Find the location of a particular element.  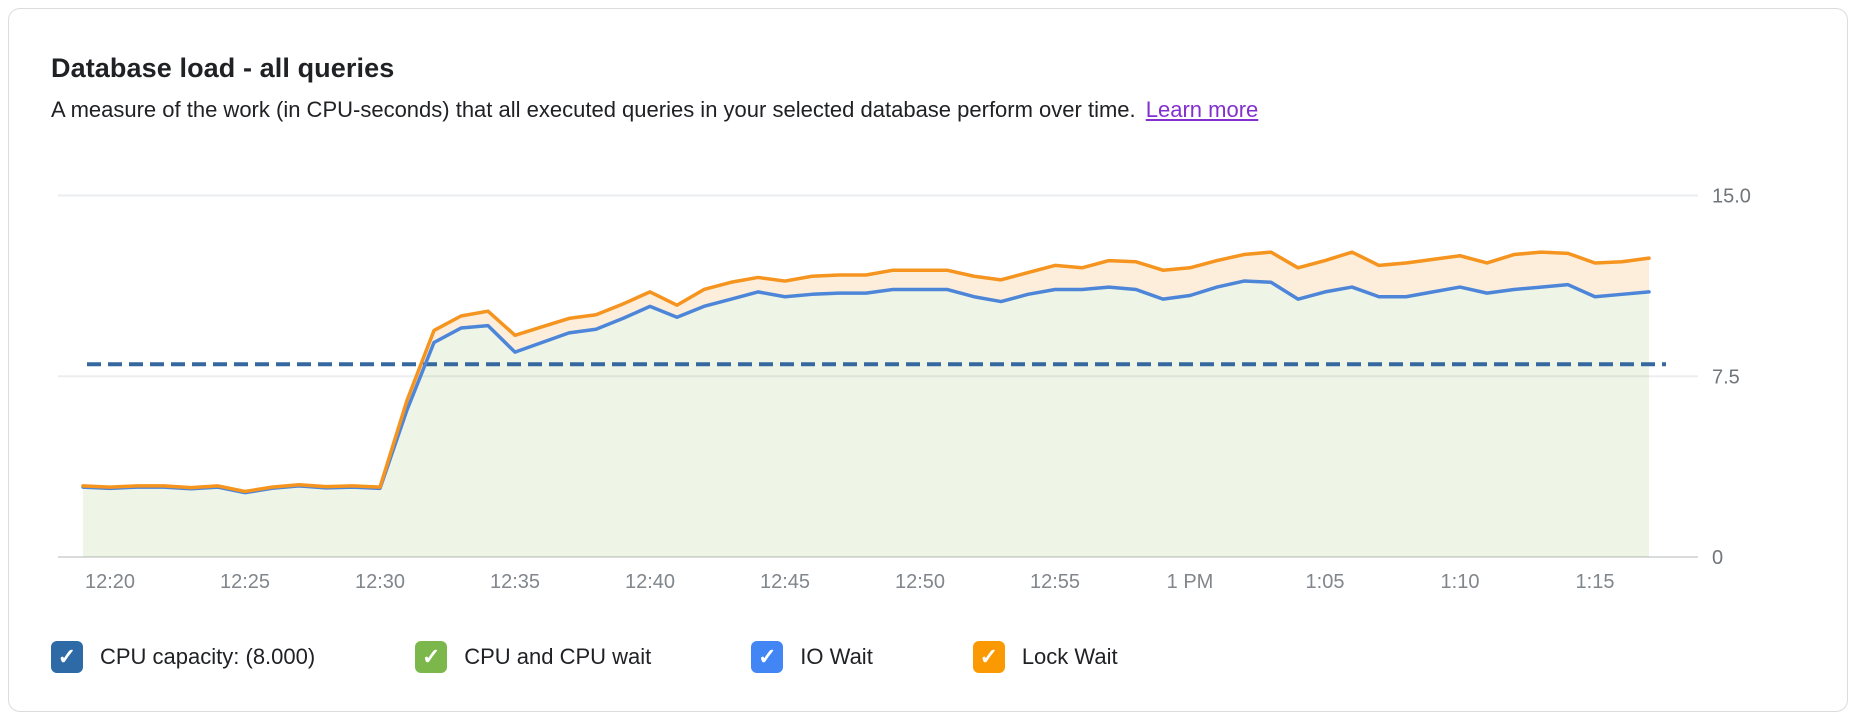

cpu-wait-checkbox: ✓ is located at coordinates (431, 657).